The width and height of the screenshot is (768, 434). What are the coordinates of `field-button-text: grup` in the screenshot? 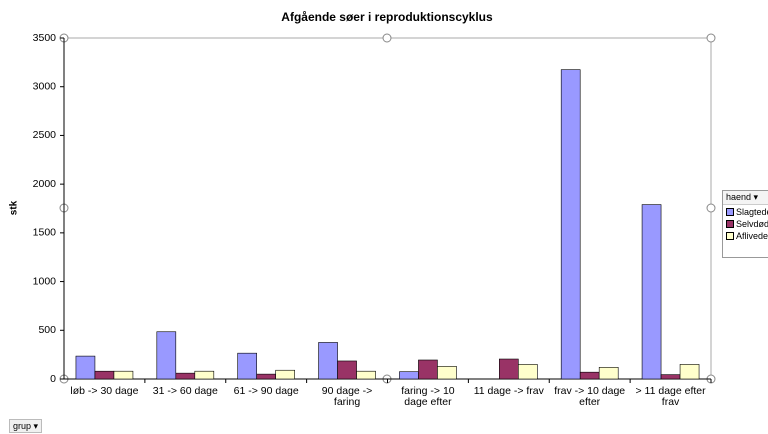 It's located at (22, 426).